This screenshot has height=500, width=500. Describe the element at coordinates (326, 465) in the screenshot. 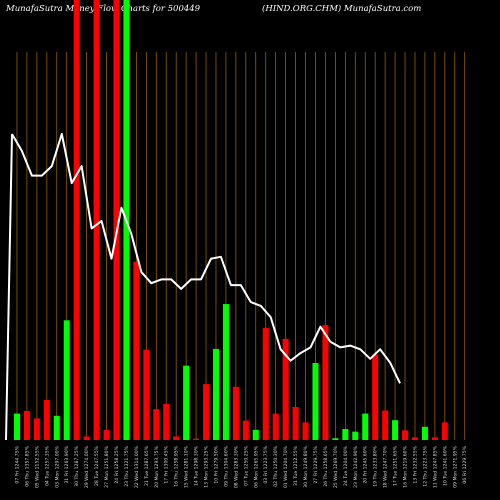

I see `x-tick-label: 26 Thu 1258.65%` at that location.